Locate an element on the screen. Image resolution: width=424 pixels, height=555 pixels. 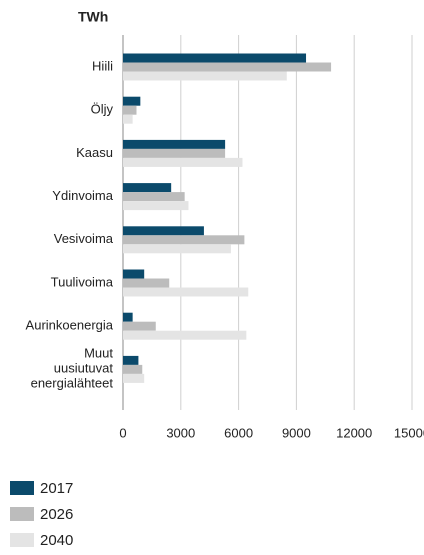
y-tick-label: Tuulivoima is located at coordinates (82, 281).